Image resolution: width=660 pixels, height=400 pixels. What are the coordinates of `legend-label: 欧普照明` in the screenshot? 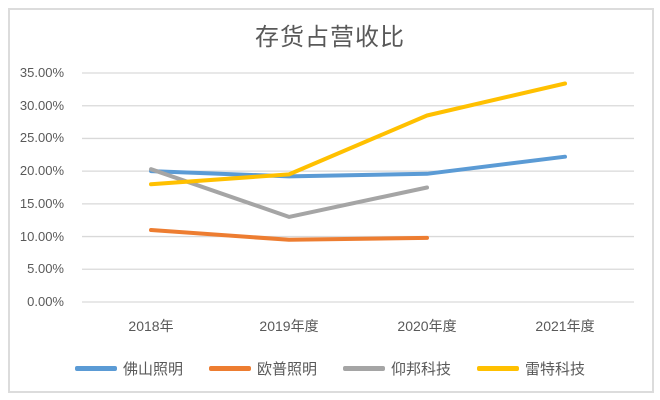 It's located at (286, 369).